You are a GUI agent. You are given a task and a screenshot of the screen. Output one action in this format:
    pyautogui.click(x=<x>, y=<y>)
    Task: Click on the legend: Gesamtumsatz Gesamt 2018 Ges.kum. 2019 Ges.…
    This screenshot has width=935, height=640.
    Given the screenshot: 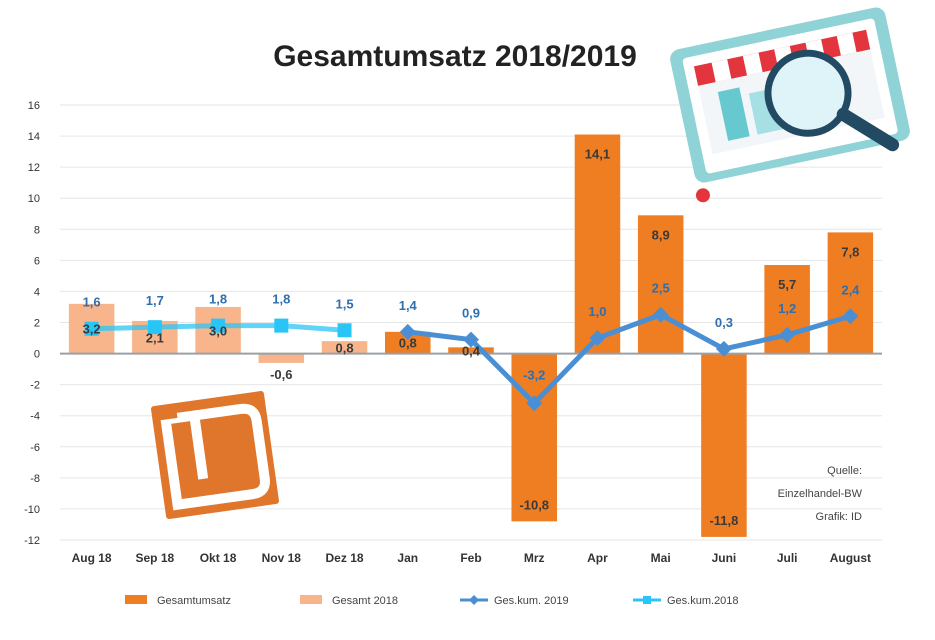 What is the action you would take?
    pyautogui.click(x=432, y=601)
    